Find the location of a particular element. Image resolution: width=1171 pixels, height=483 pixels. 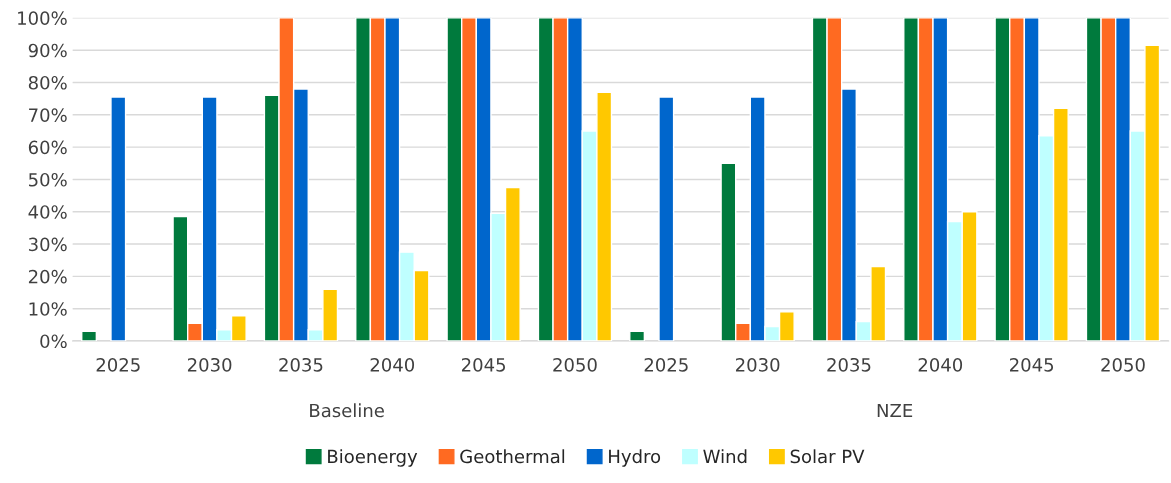

legend-label: Geothermal is located at coordinates (512, 456).